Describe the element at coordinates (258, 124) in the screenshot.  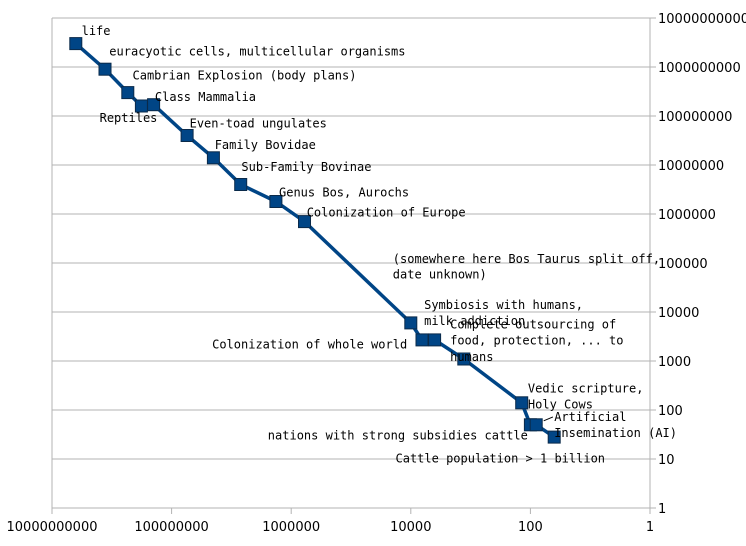
I see `annotation-label: Even-toad ungulates` at that location.